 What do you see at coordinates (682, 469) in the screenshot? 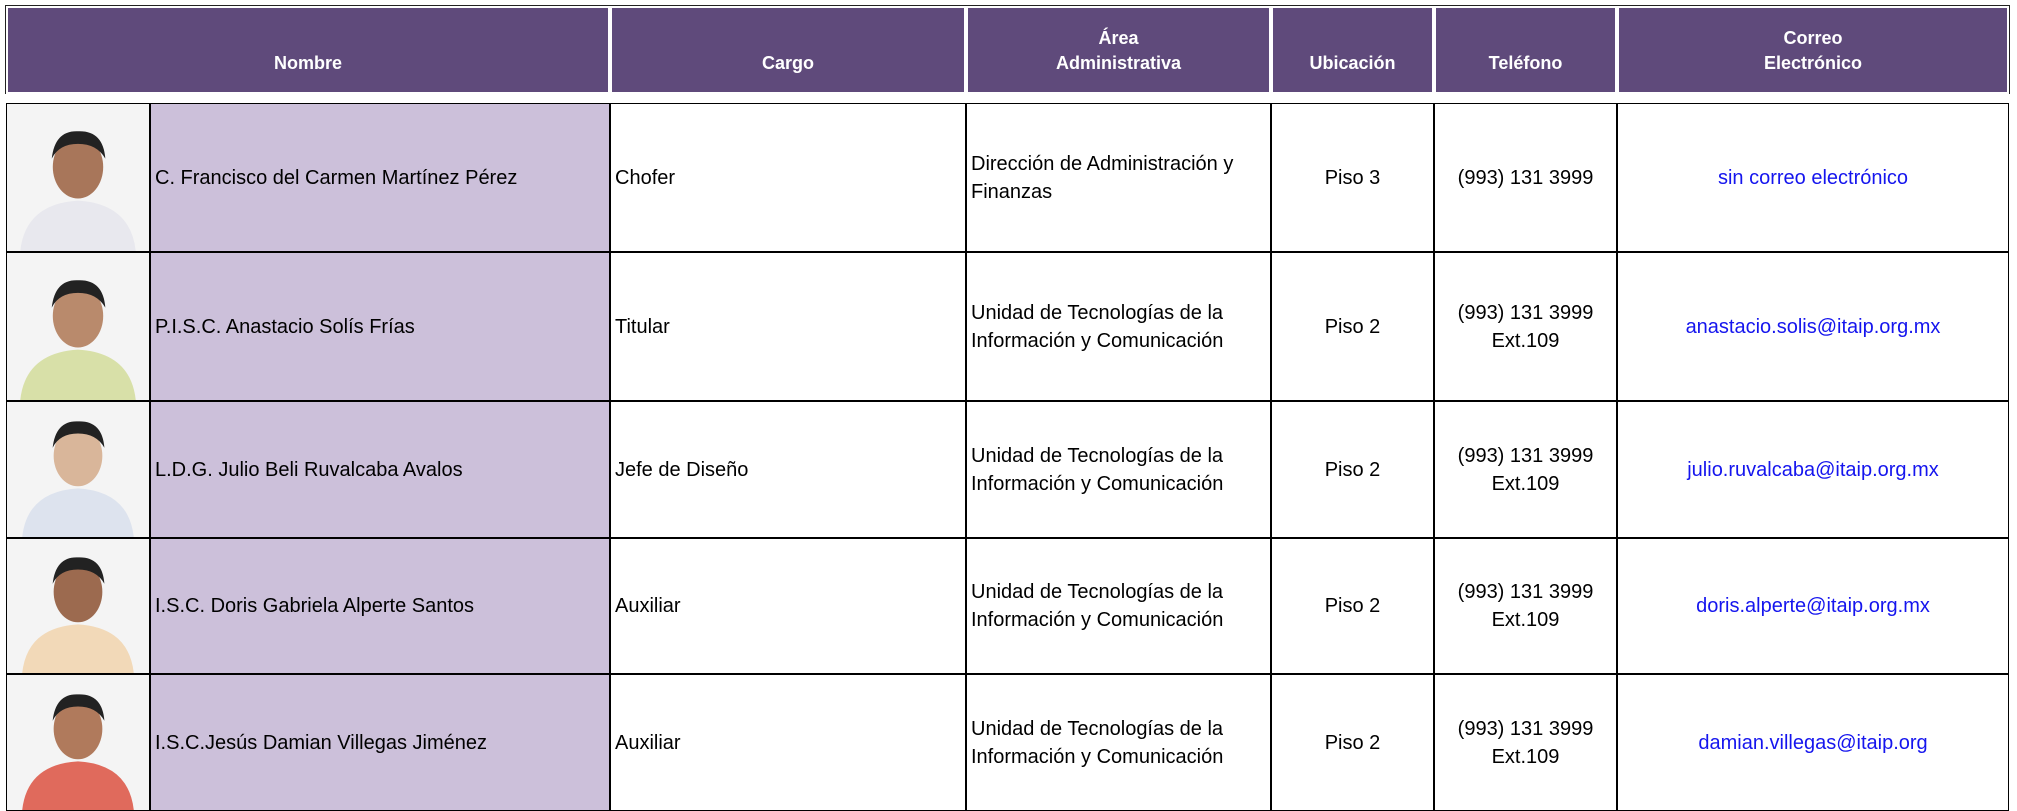
I see `cargo: Jefe de Diseño` at bounding box center [682, 469].